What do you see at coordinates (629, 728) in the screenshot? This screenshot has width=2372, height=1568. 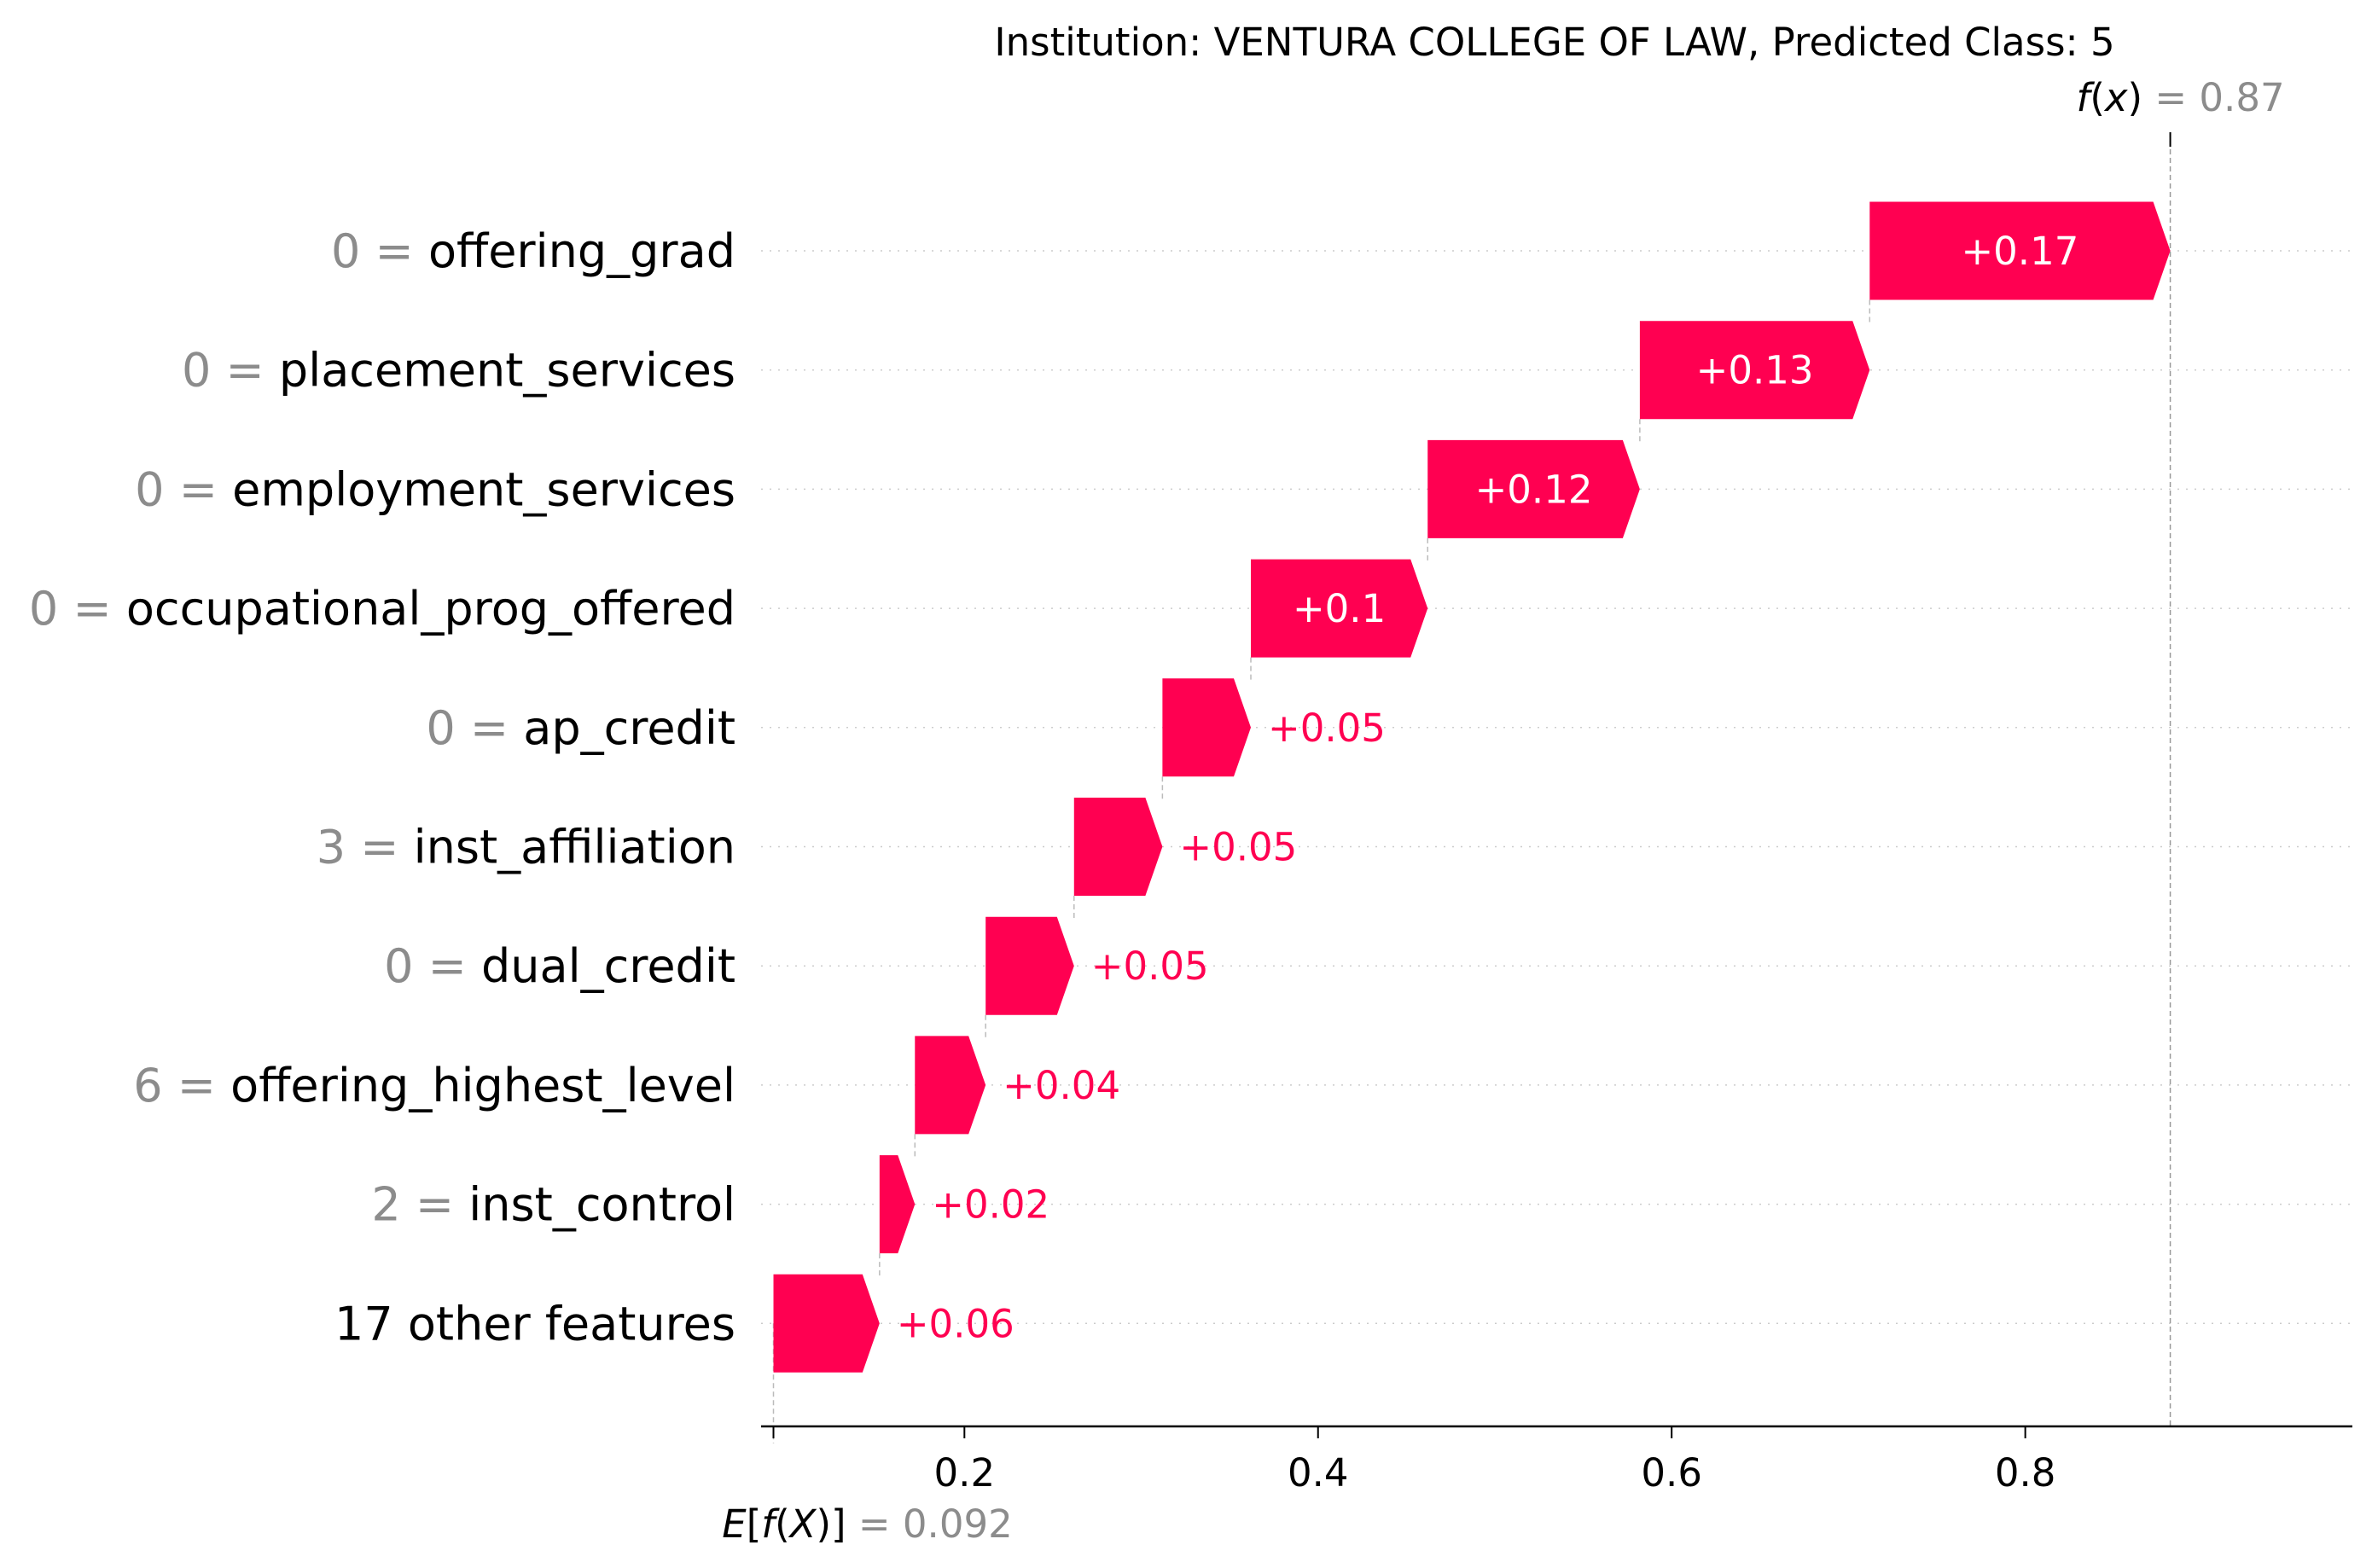 I see `feature-name: ap_credit` at bounding box center [629, 728].